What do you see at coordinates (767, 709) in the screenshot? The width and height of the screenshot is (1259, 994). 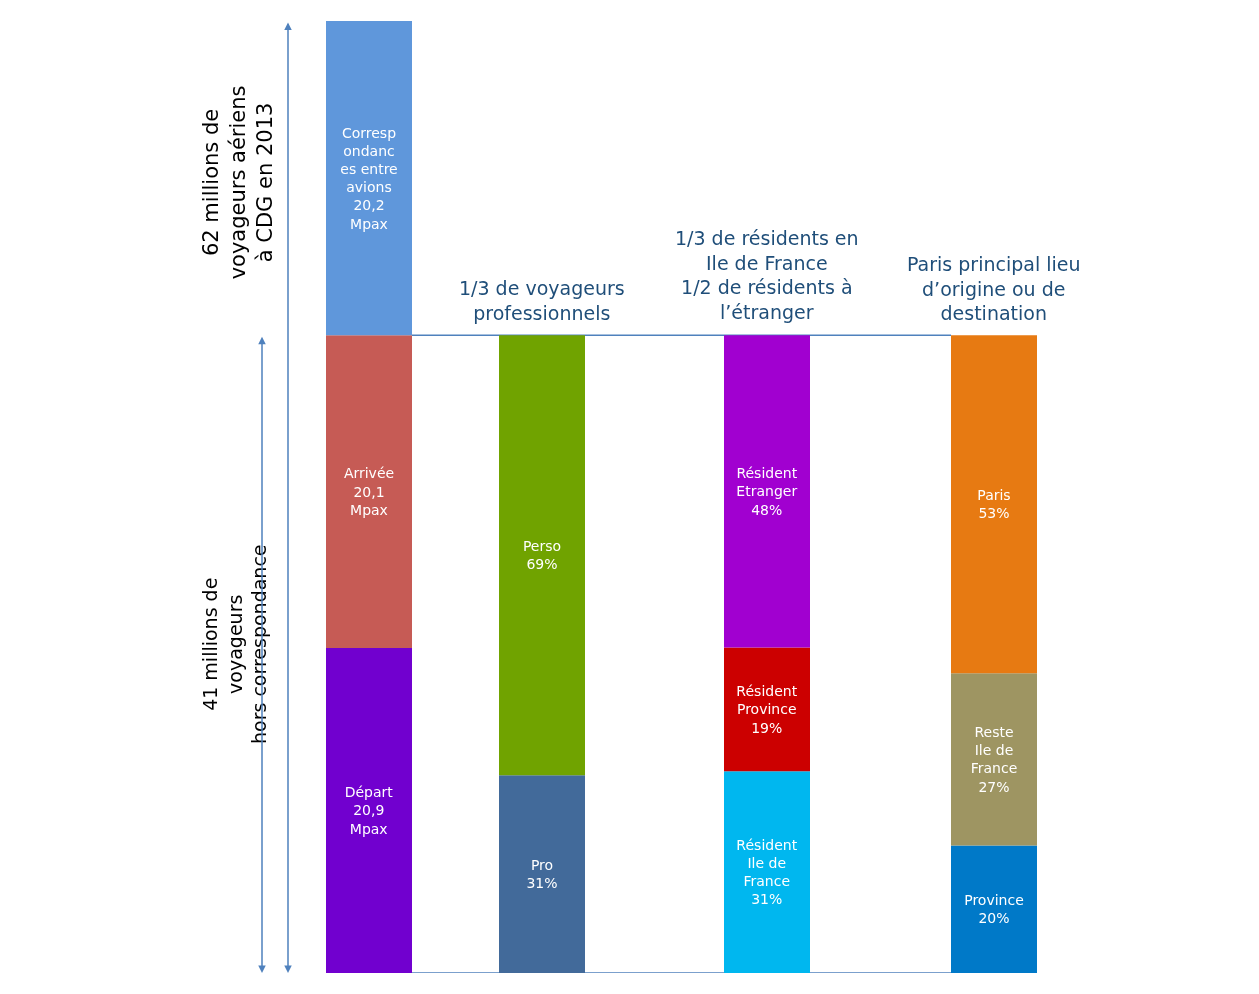 I see `data-label: Résident Province 19%` at bounding box center [767, 709].